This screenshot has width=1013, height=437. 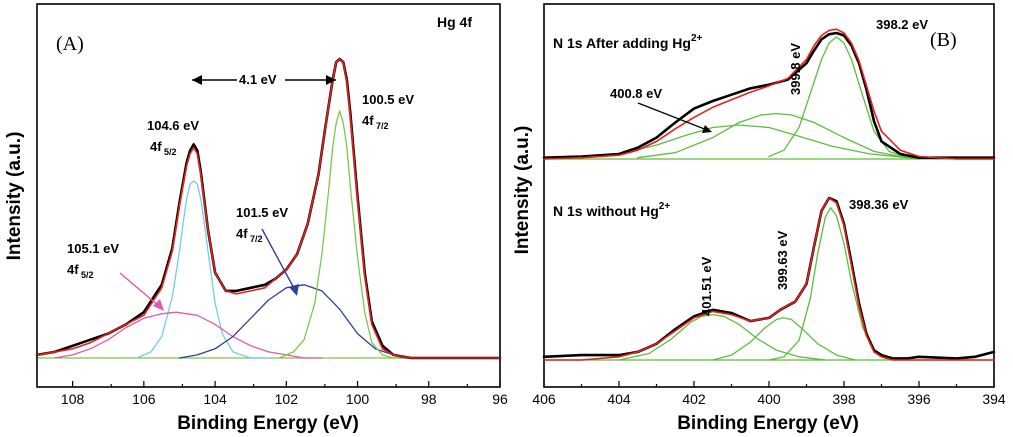 What do you see at coordinates (358, 399) in the screenshot?
I see `panel-a-x-tick-label: 100` at bounding box center [358, 399].